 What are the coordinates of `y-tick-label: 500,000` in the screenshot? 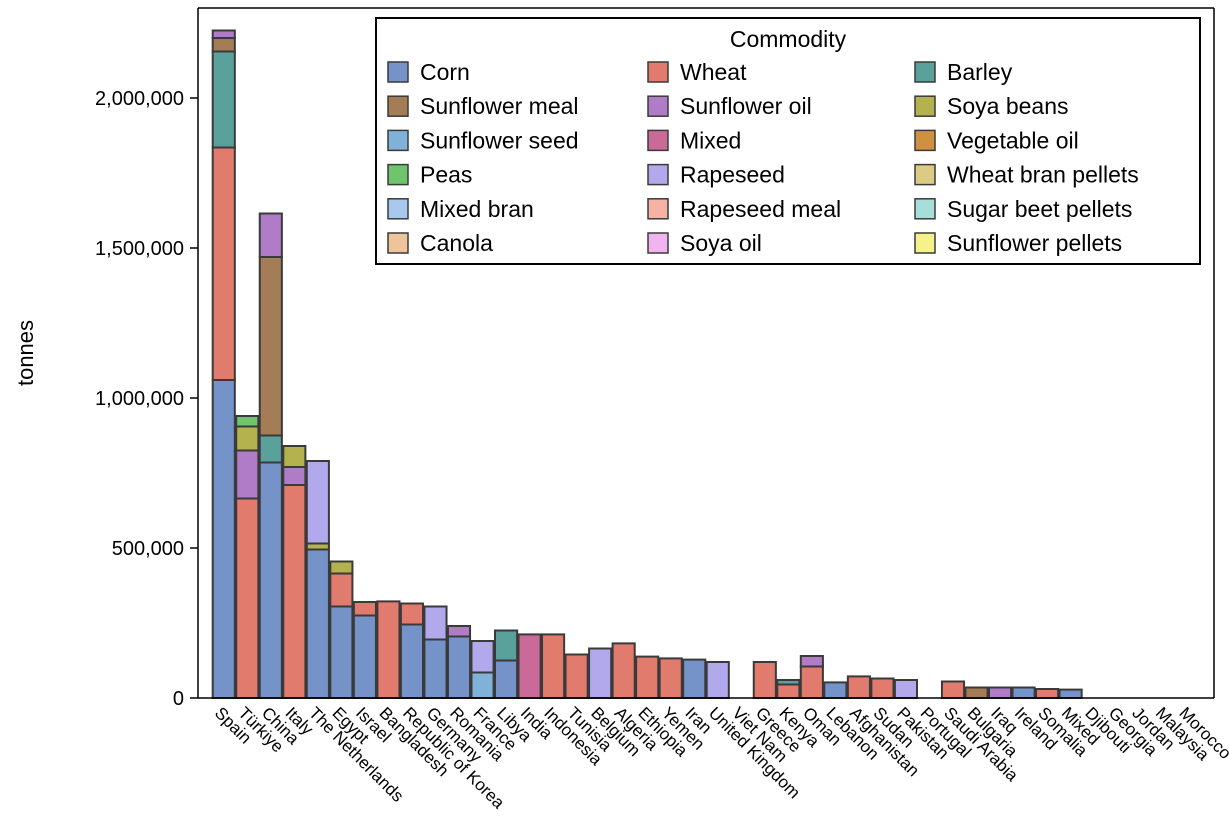 It's located at (148, 549).